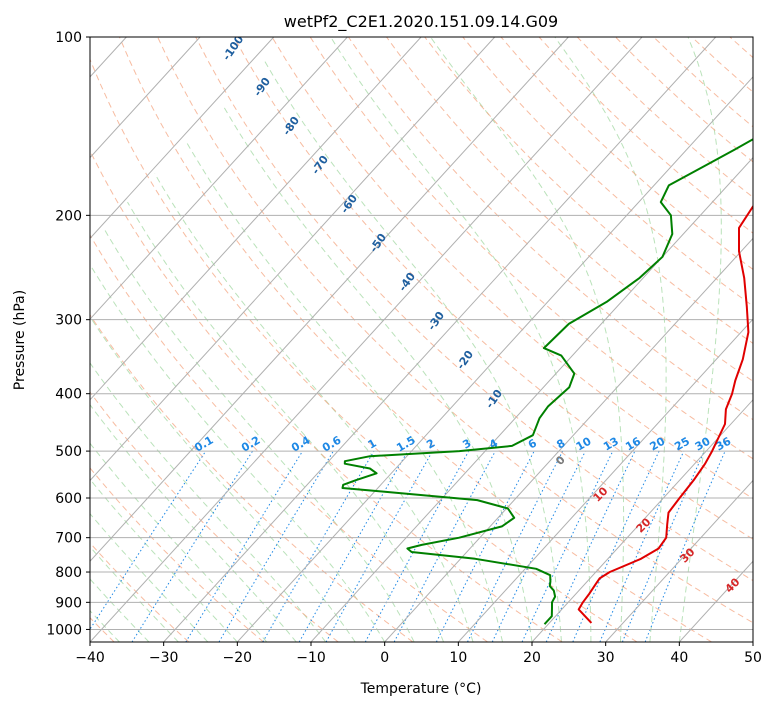 The width and height of the screenshot is (775, 708). I want to click on x-axis-ticks: −40 −30 −20 −10 0 10 20 30 40 50, so click(418, 654).